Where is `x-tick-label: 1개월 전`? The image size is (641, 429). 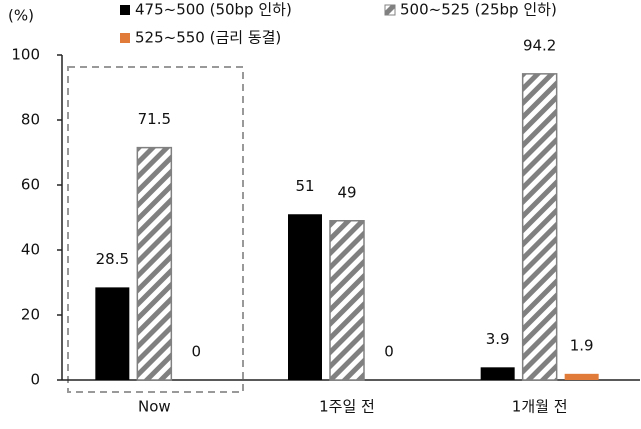
x-tick-label: 1개월 전 is located at coordinates (540, 407).